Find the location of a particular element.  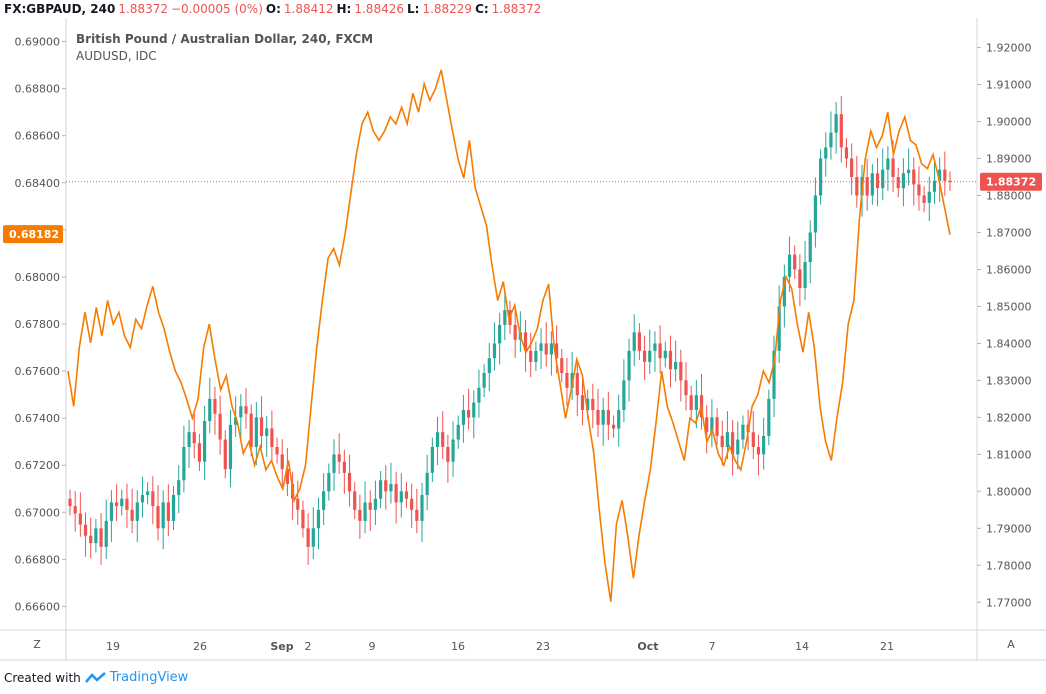

right-tick-label: 1.84000 is located at coordinates (1009, 343).